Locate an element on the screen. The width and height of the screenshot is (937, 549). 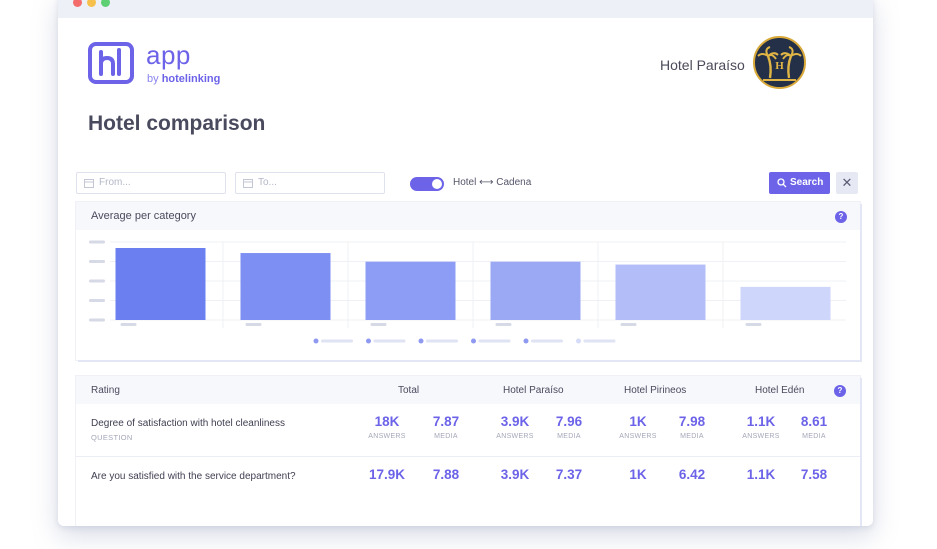
avatar-letter: H is located at coordinates (779, 66).